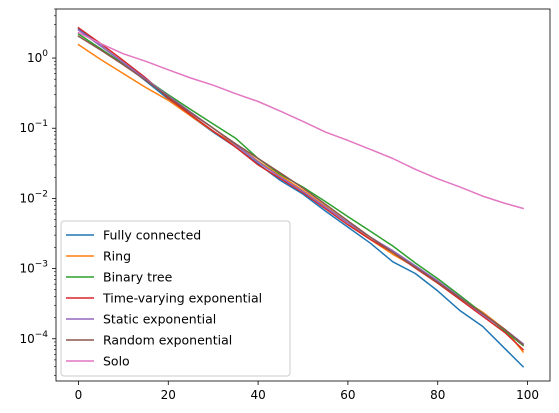  Describe the element at coordinates (152, 235) in the screenshot. I see `legend-label: Fully connected` at that location.